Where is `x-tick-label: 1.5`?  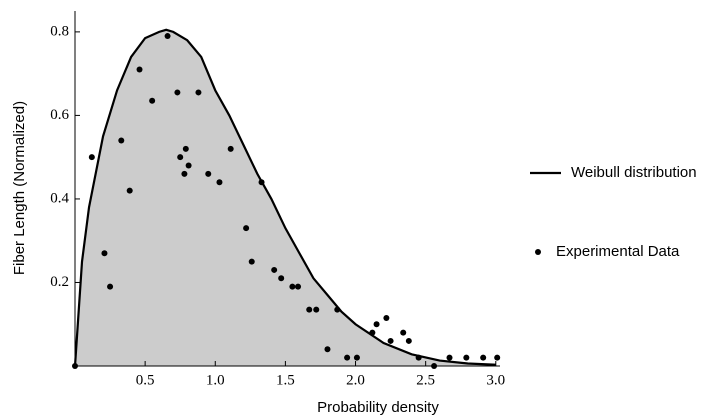 x-tick-label: 1.5 is located at coordinates (285, 380).